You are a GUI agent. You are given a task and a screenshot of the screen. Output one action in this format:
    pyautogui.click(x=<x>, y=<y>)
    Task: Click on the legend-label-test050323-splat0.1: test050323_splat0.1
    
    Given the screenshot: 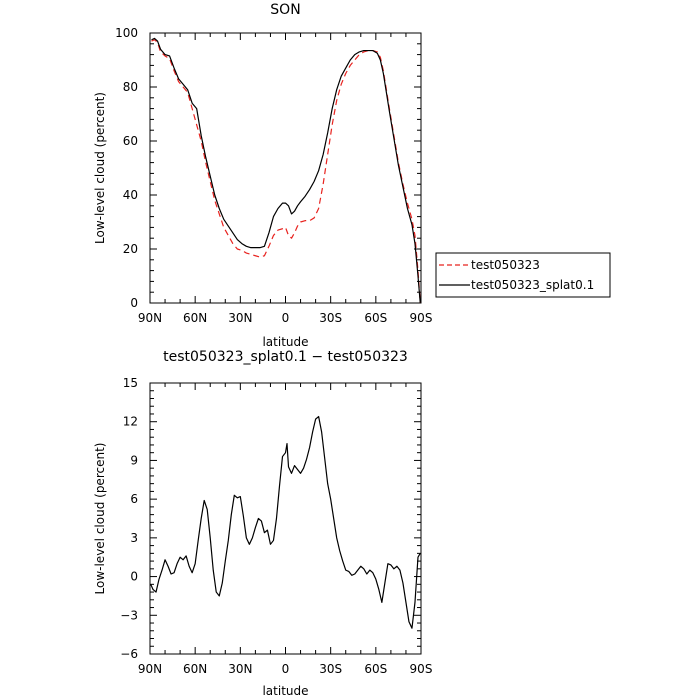 What is the action you would take?
    pyautogui.click(x=532, y=285)
    